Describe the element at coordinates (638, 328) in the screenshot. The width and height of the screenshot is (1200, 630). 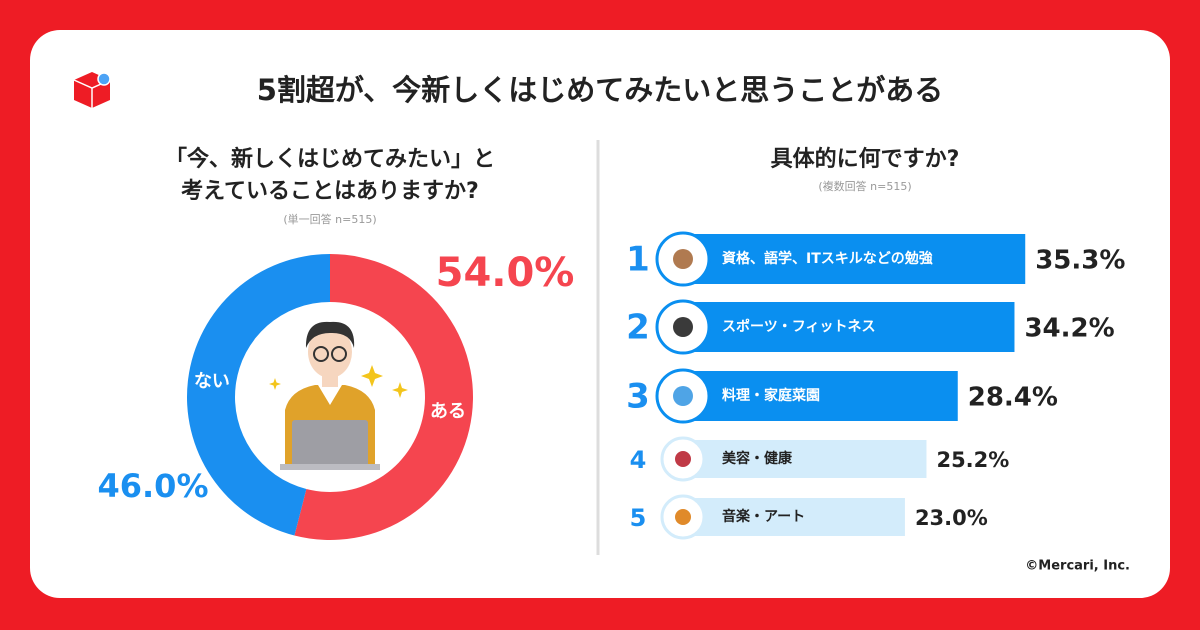
I see `rank: 2` at that location.